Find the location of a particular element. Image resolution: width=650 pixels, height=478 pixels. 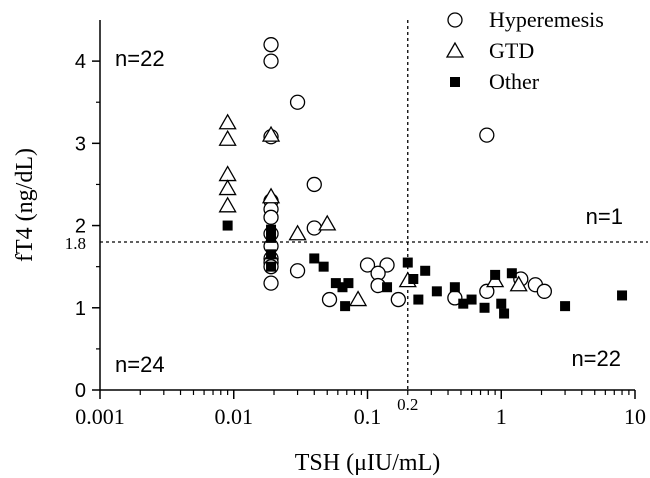

legend-marker-other is located at coordinates (455, 82).